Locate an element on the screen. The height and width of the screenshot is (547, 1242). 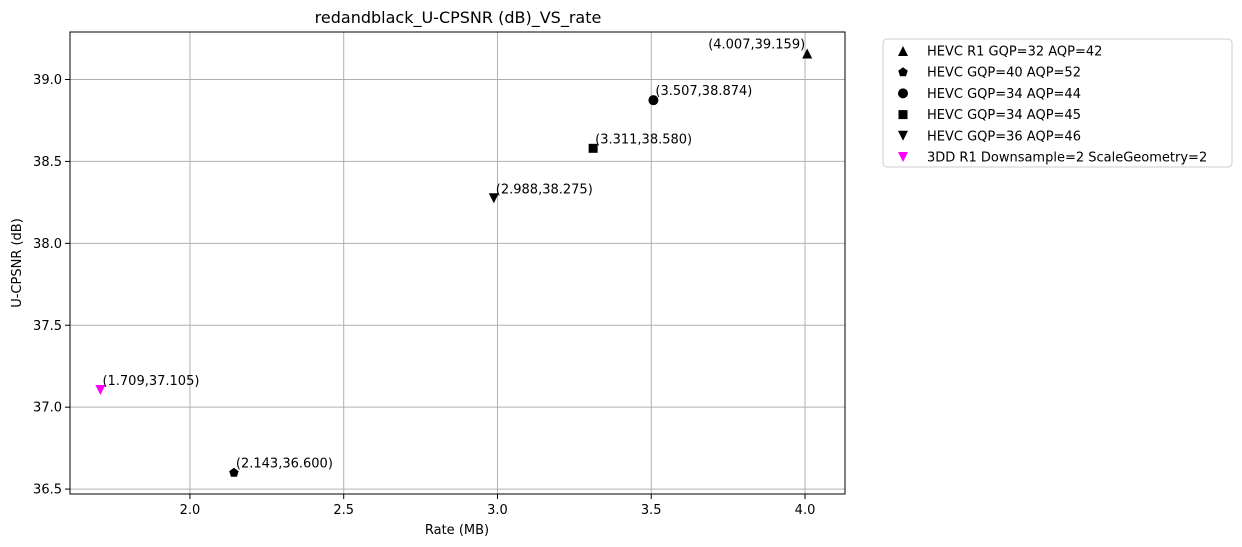
y-axis-label: U-CPSNR (dB) is located at coordinates (17, 263).